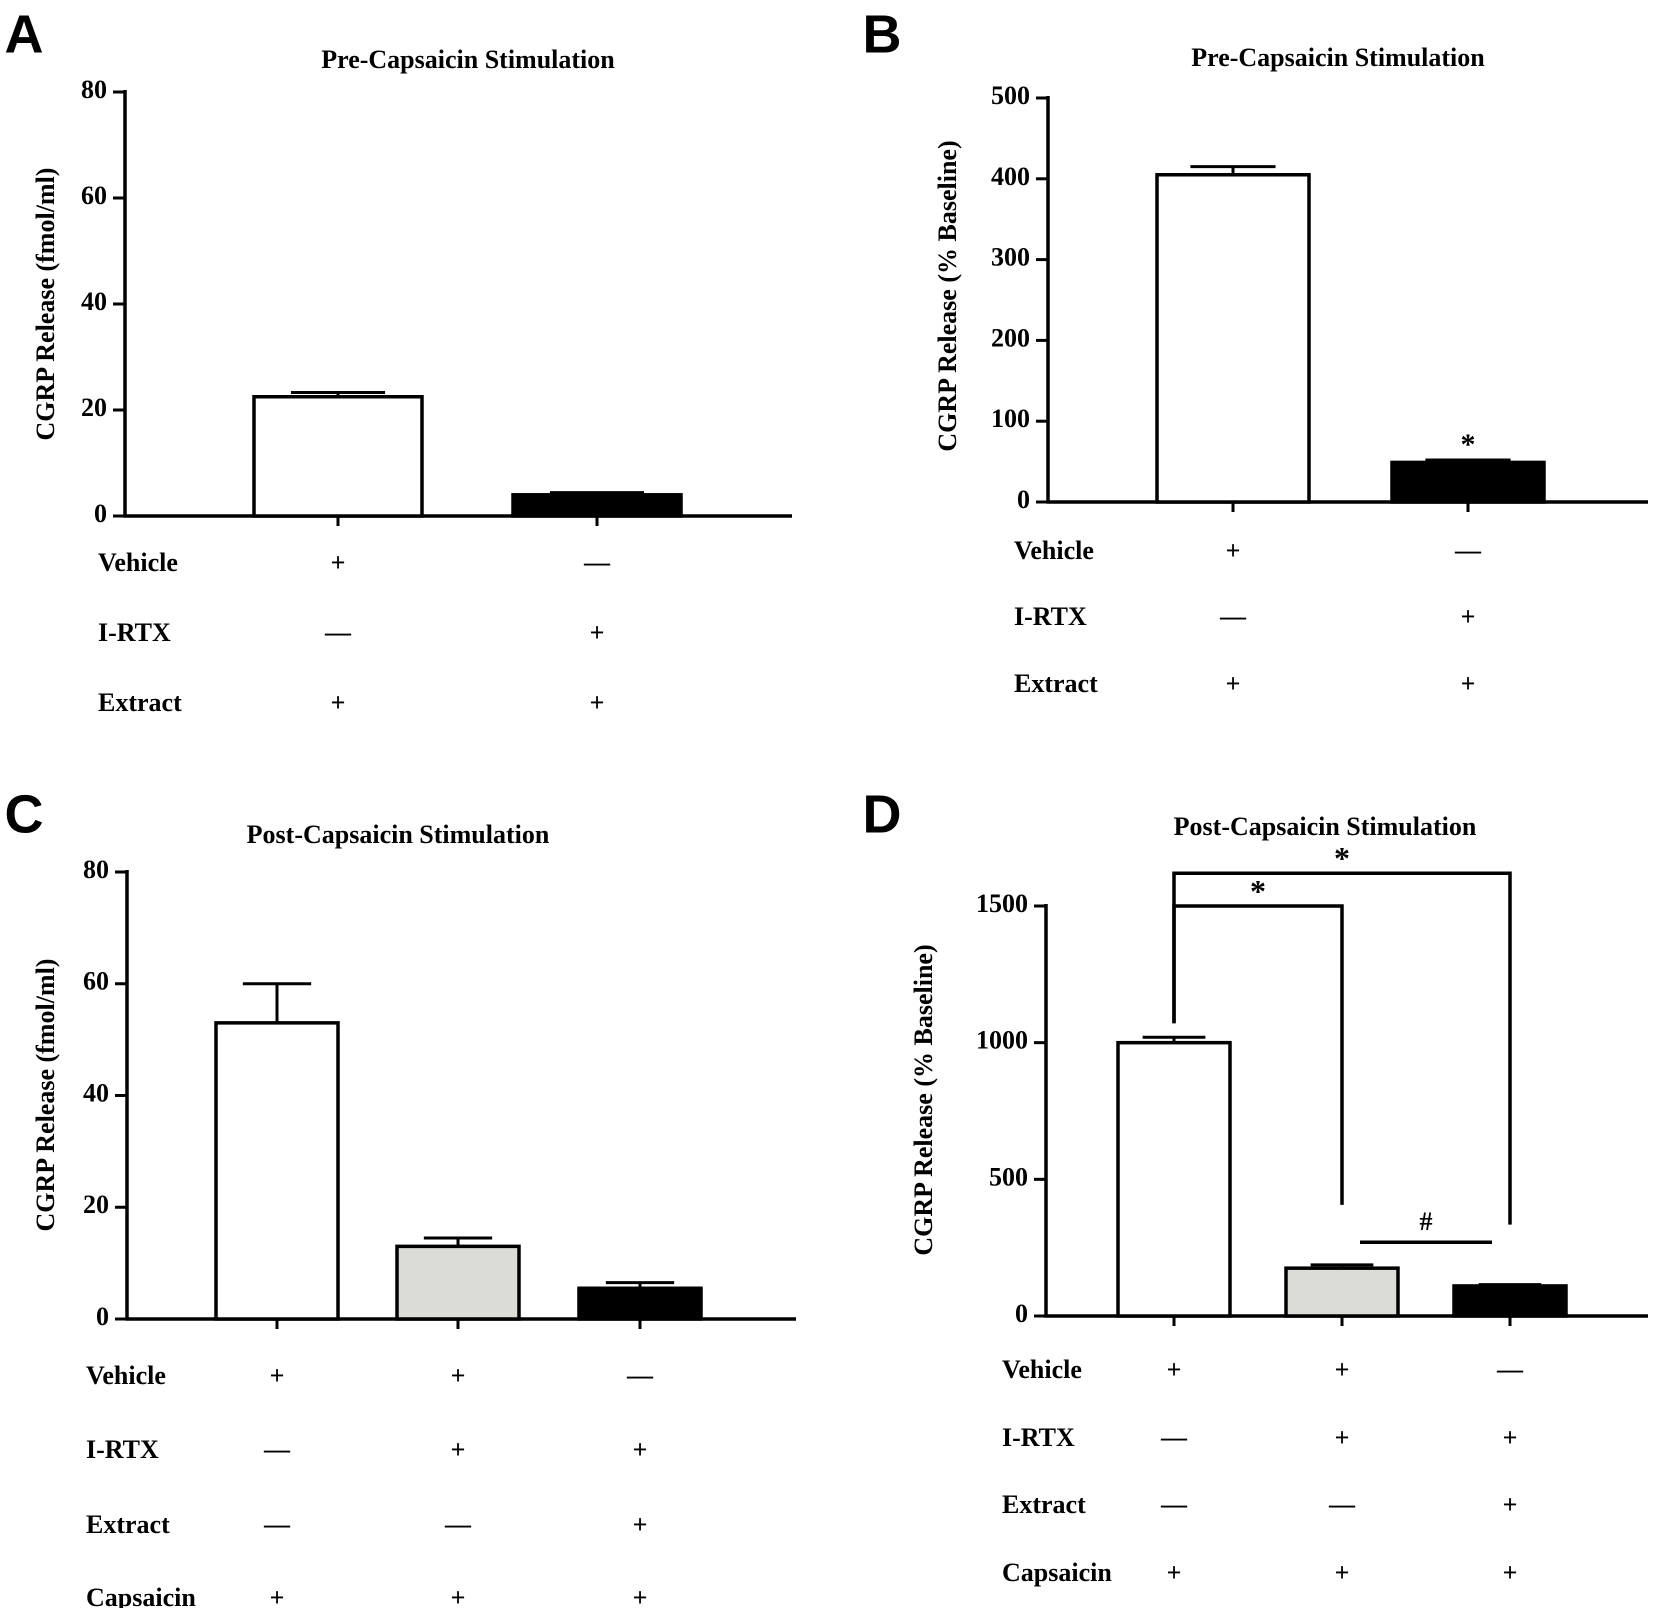  Describe the element at coordinates (882, 814) in the screenshot. I see `panel-letter: D` at that location.